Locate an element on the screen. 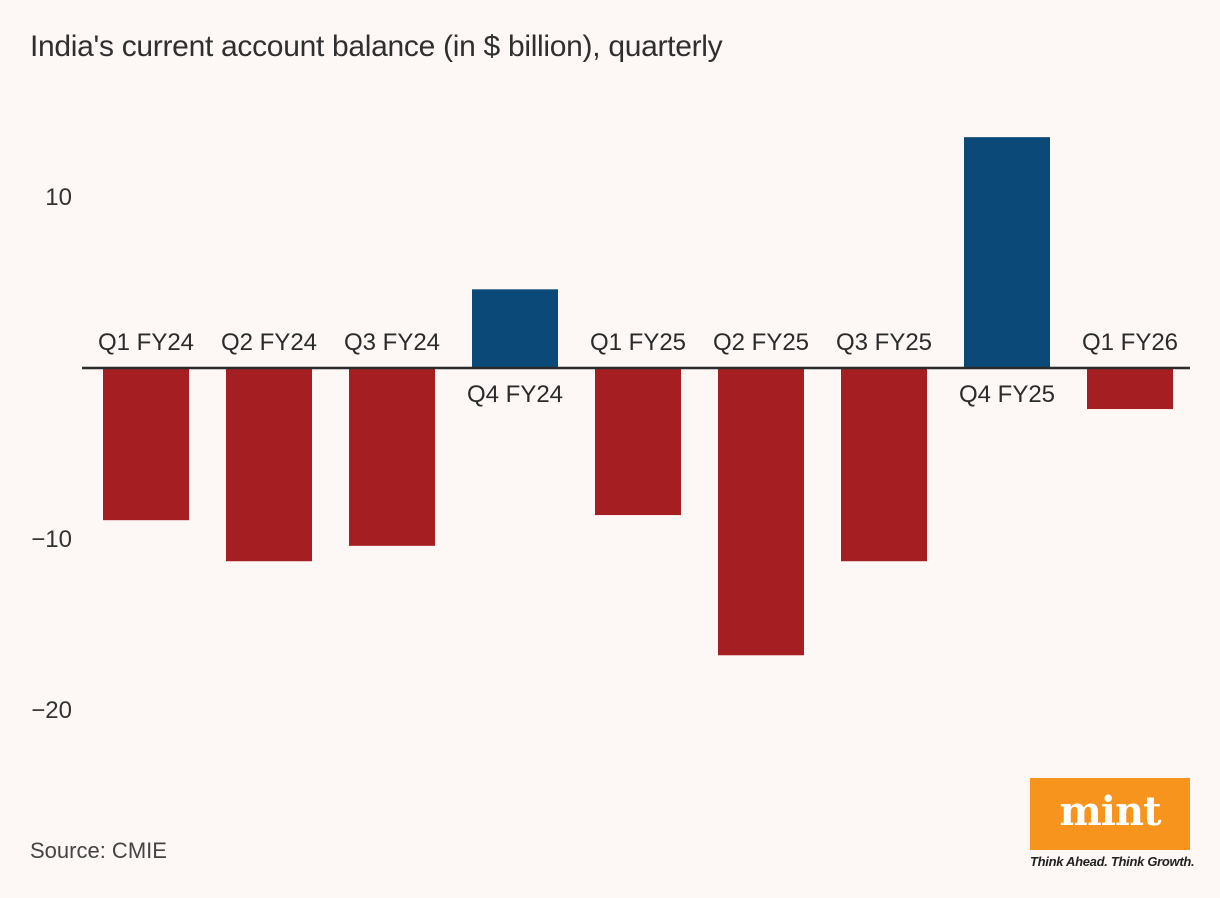 The width and height of the screenshot is (1220, 898). mint-logo: mint is located at coordinates (1110, 814).